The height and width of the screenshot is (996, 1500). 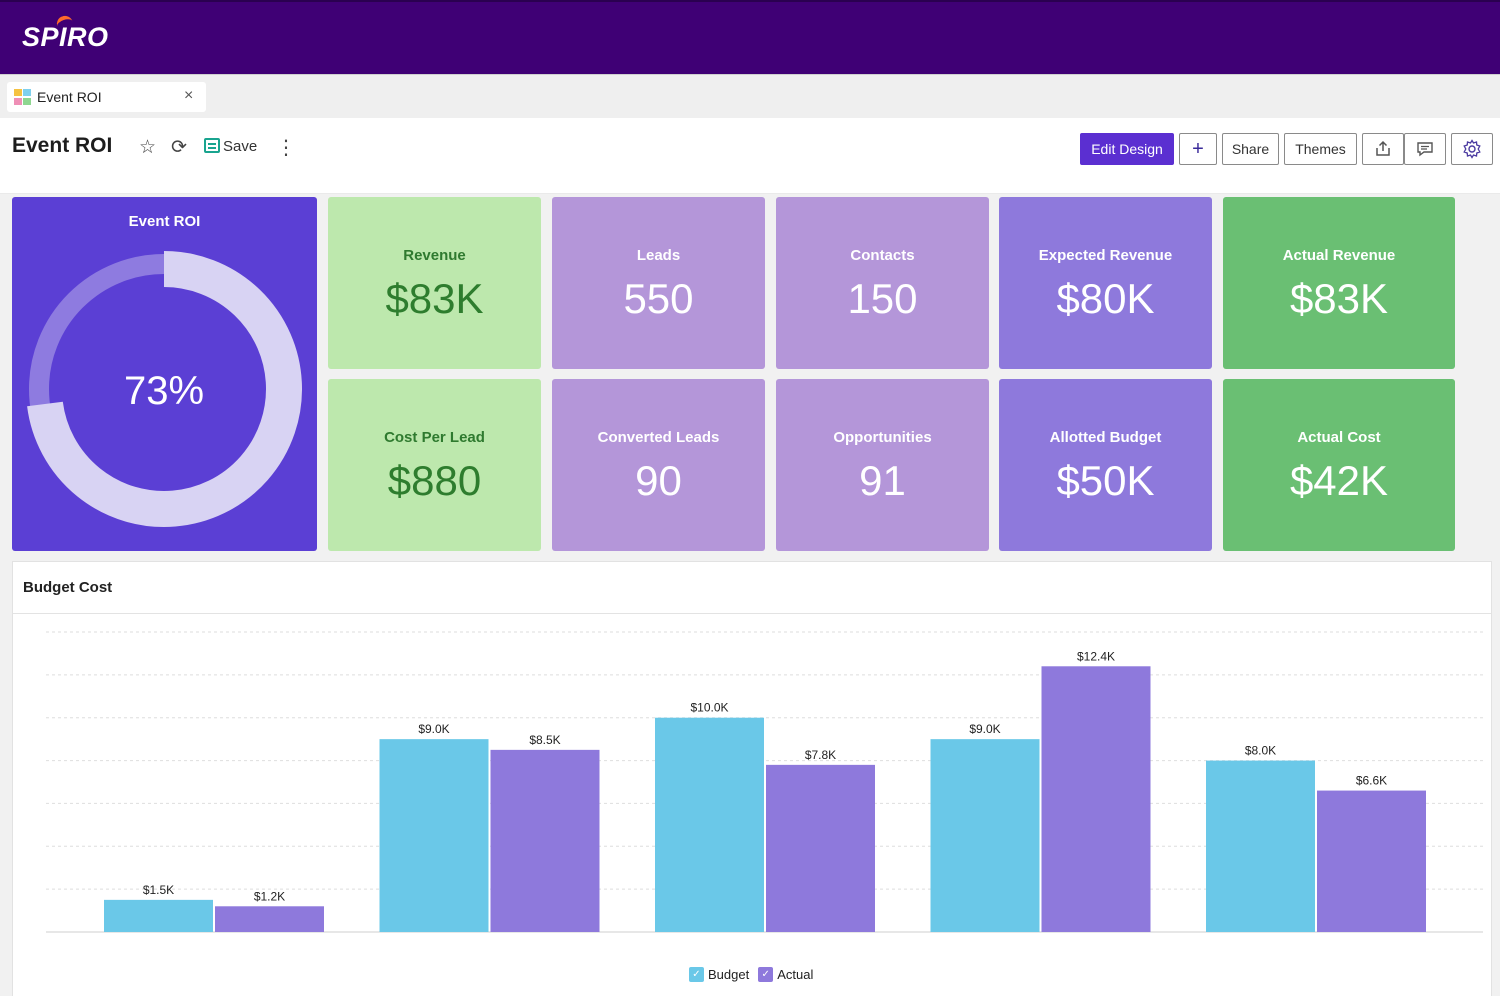 I want to click on tile-opportunities: Opportunities 91, so click(x=882, y=465).